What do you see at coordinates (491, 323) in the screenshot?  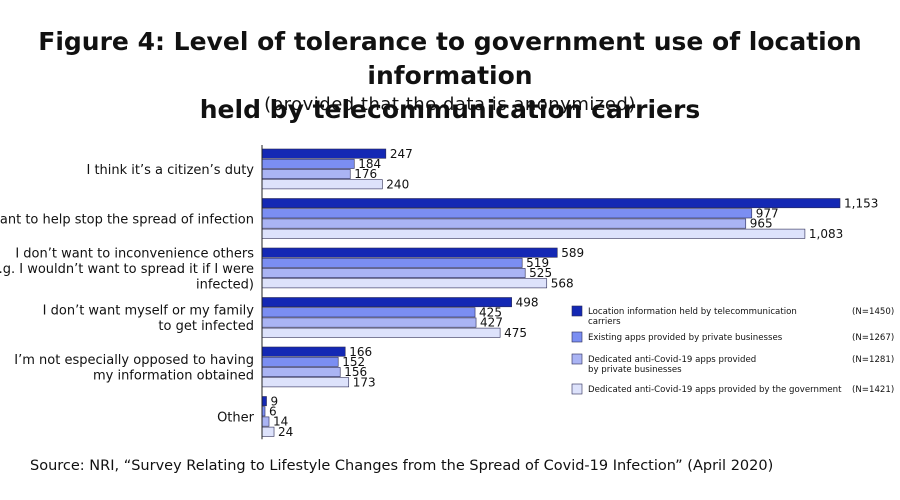 I see `bar-value-label: 427` at bounding box center [491, 323].